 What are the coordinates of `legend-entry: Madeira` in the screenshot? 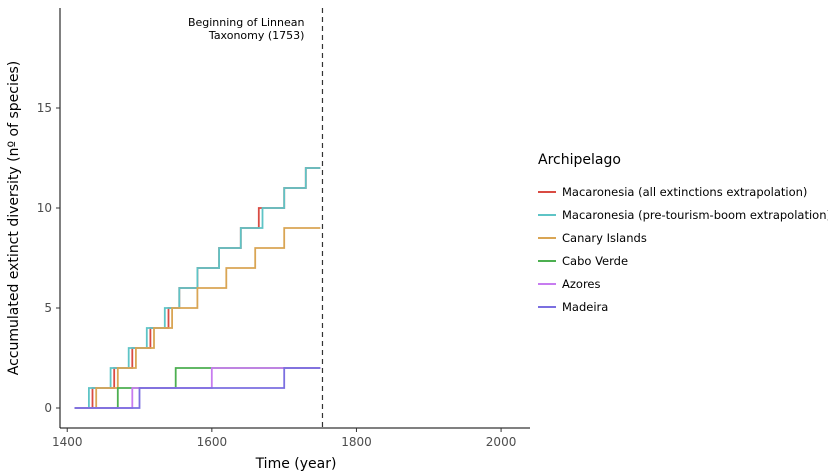 It's located at (585, 307).